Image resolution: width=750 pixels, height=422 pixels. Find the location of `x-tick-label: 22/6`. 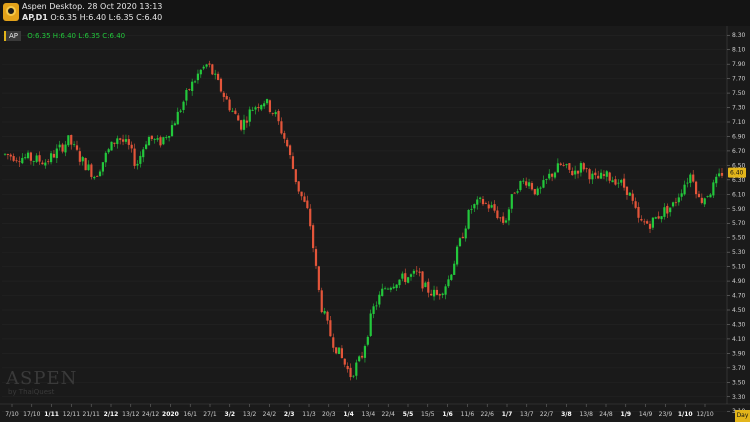

x-tick-label: 22/6 is located at coordinates (487, 414).